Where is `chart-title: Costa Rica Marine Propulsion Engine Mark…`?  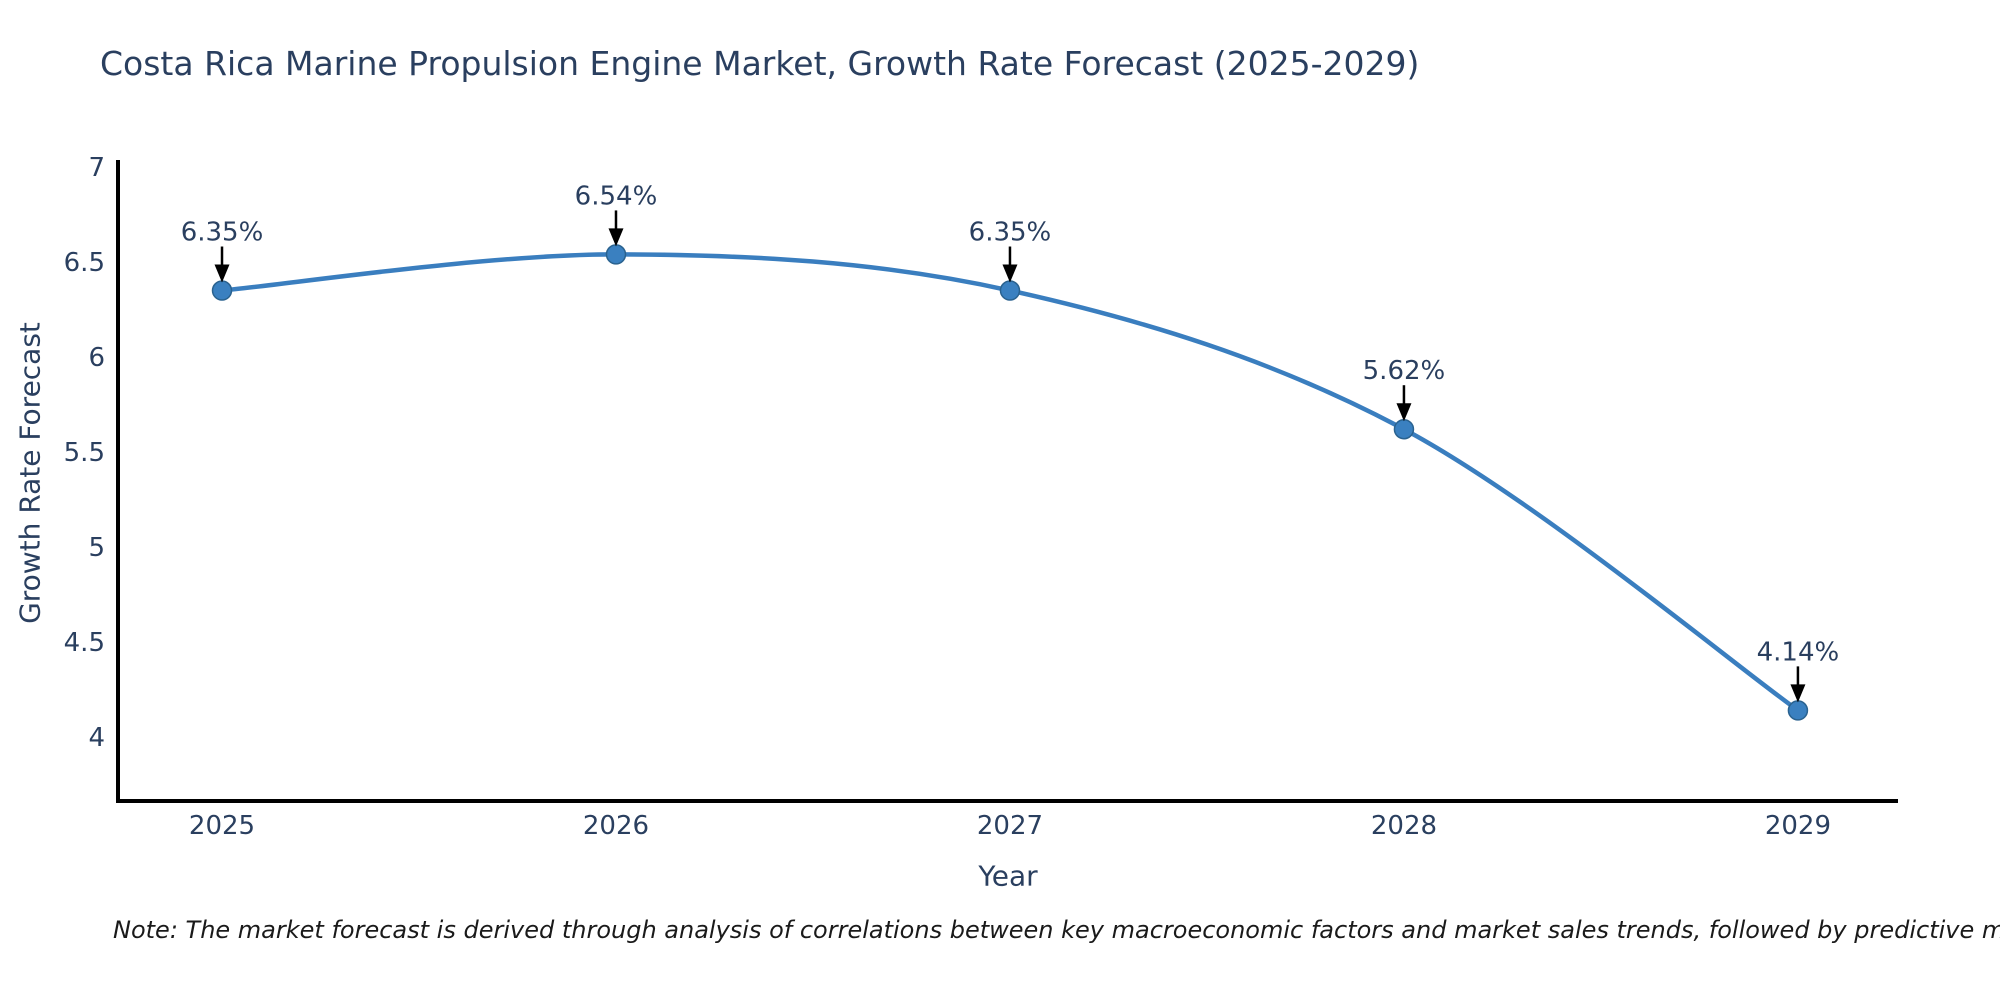 chart-title: Costa Rica Marine Propulsion Engine Mark… is located at coordinates (760, 63).